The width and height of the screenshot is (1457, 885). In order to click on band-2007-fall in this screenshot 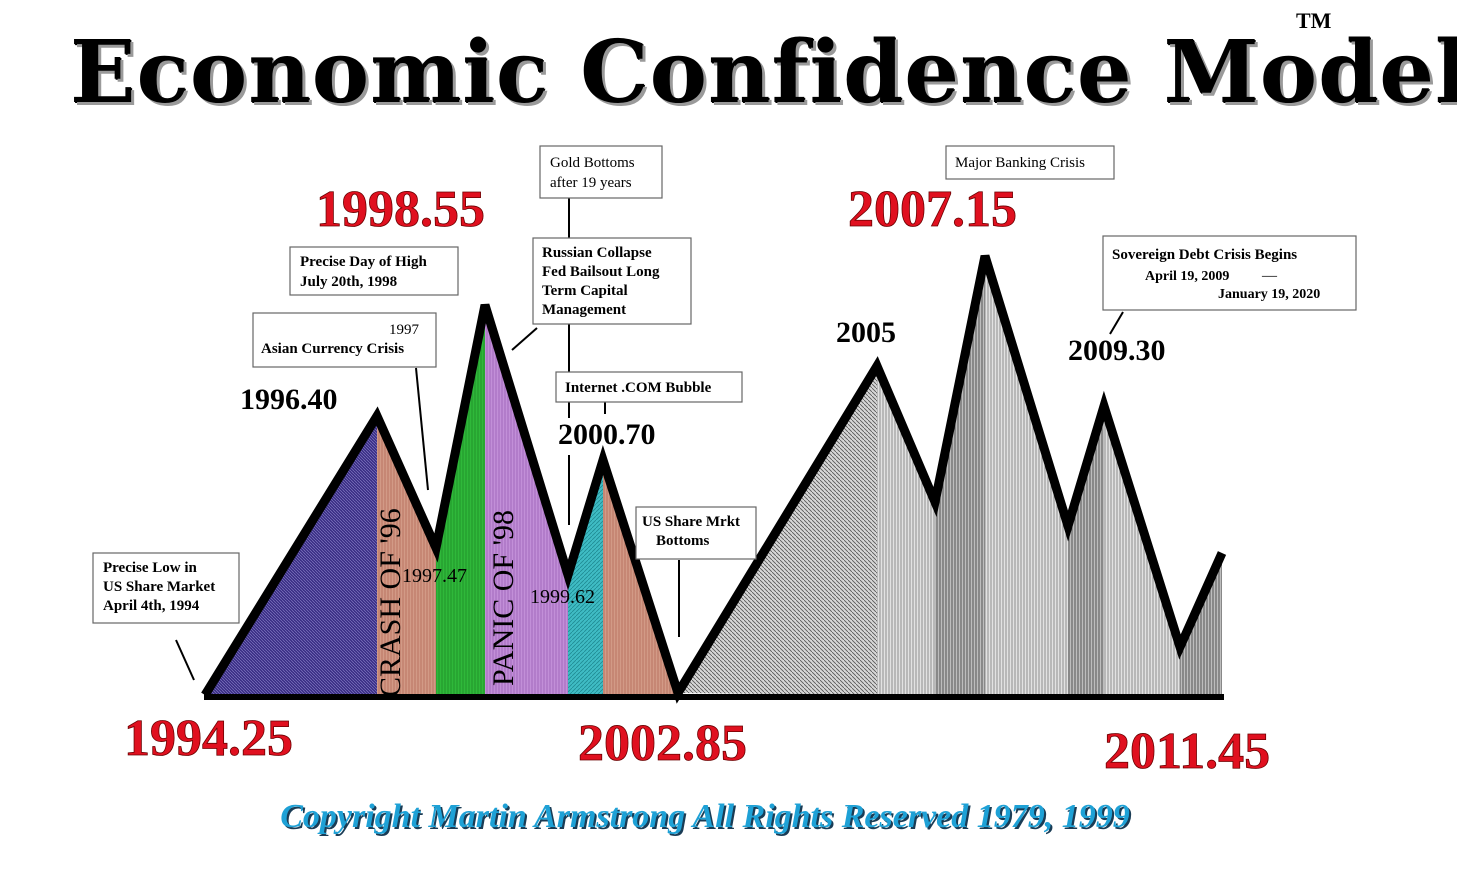, I will do `click(1026, 475)`.